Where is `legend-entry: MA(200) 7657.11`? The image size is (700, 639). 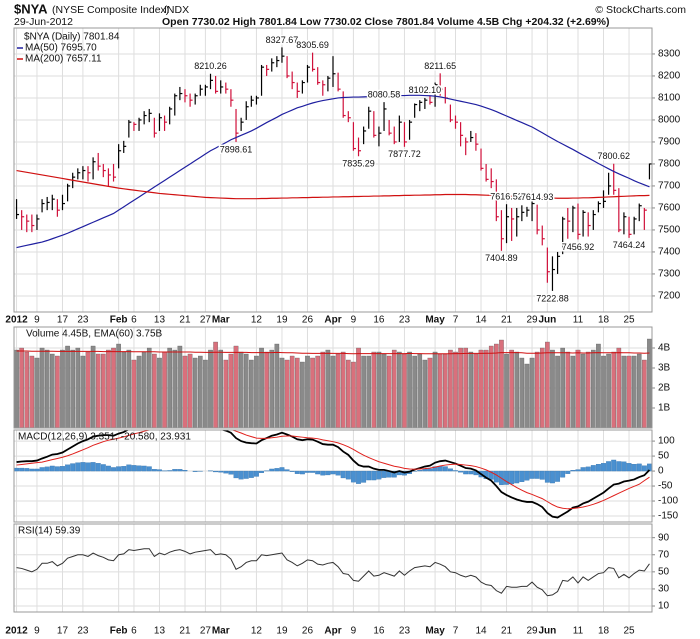
legend-entry: MA(200) 7657.11 is located at coordinates (63, 59).